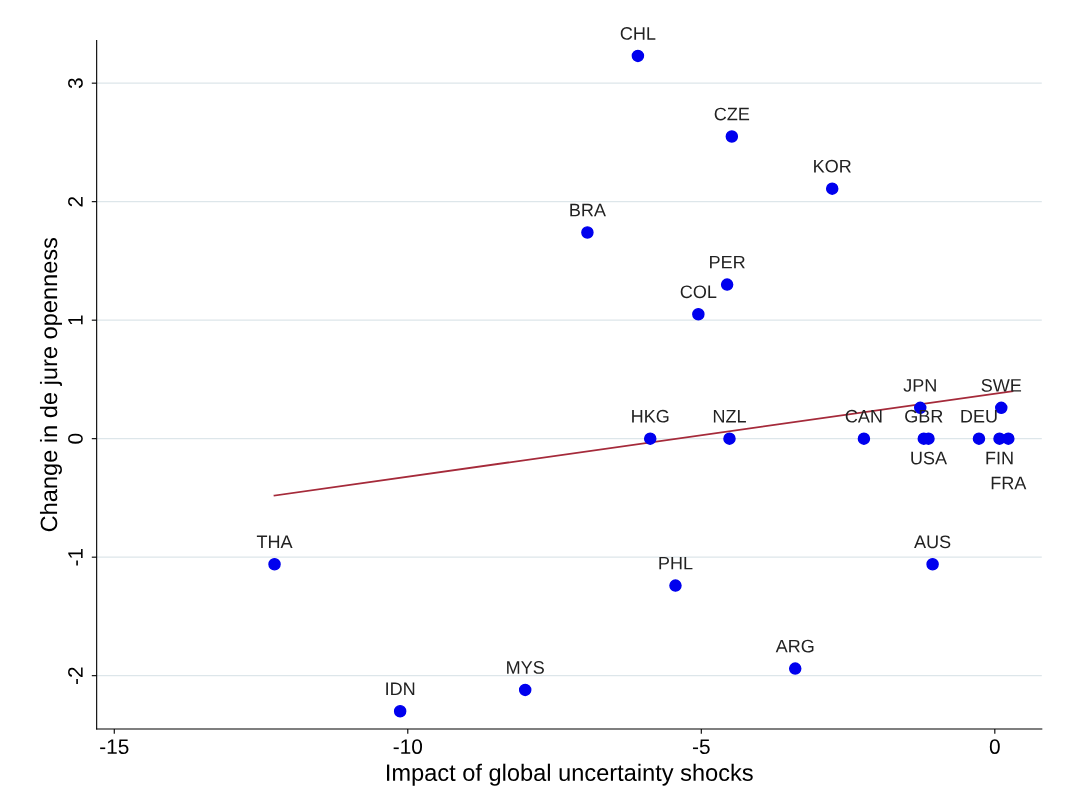 Image resolution: width=1074 pixels, height=810 pixels. Describe the element at coordinates (1001, 385) in the screenshot. I see `data-label: SWE` at that location.